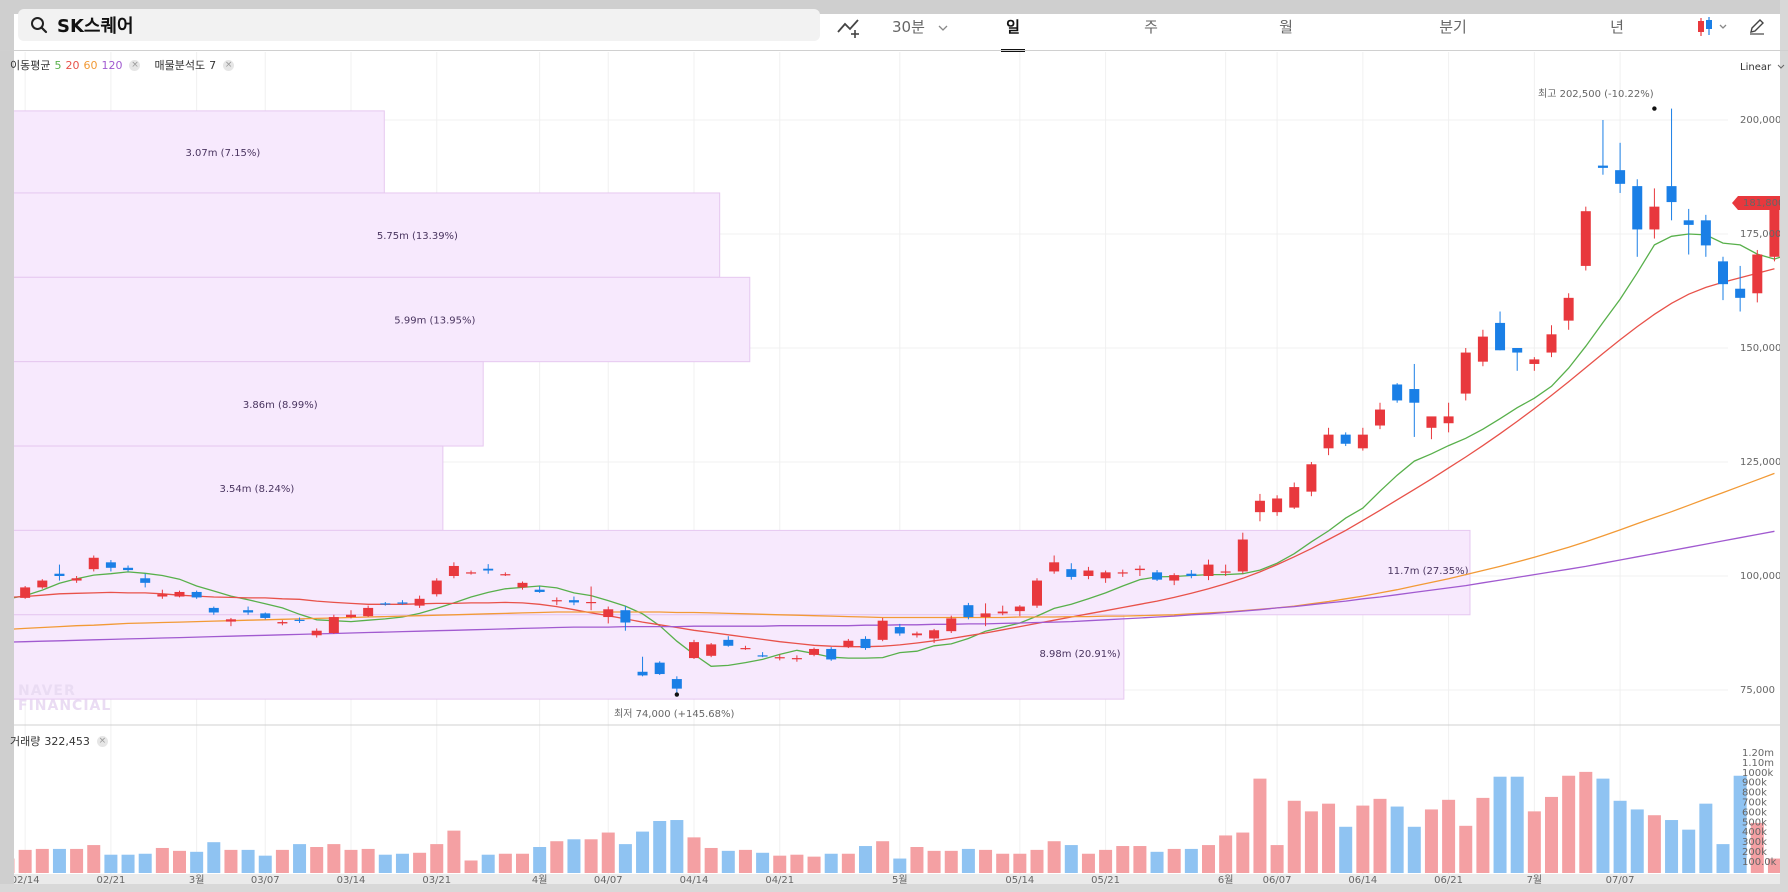  I want to click on chevron-down-icon, so click(1781, 66).